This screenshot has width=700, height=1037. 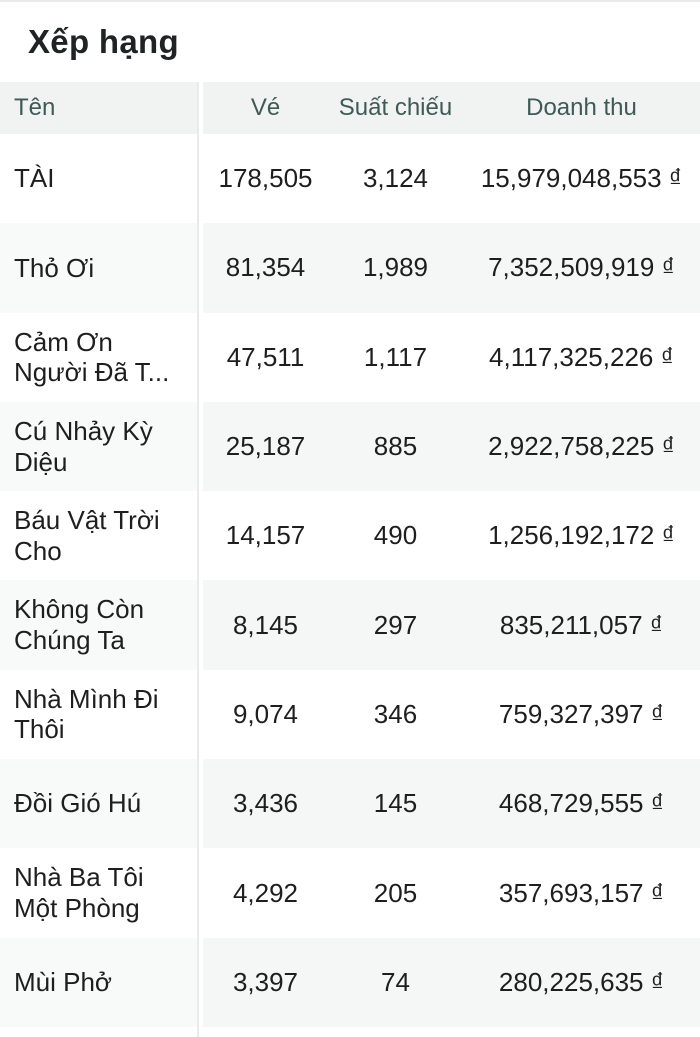 What do you see at coordinates (395, 803) in the screenshot?
I see `screenings-value: 145` at bounding box center [395, 803].